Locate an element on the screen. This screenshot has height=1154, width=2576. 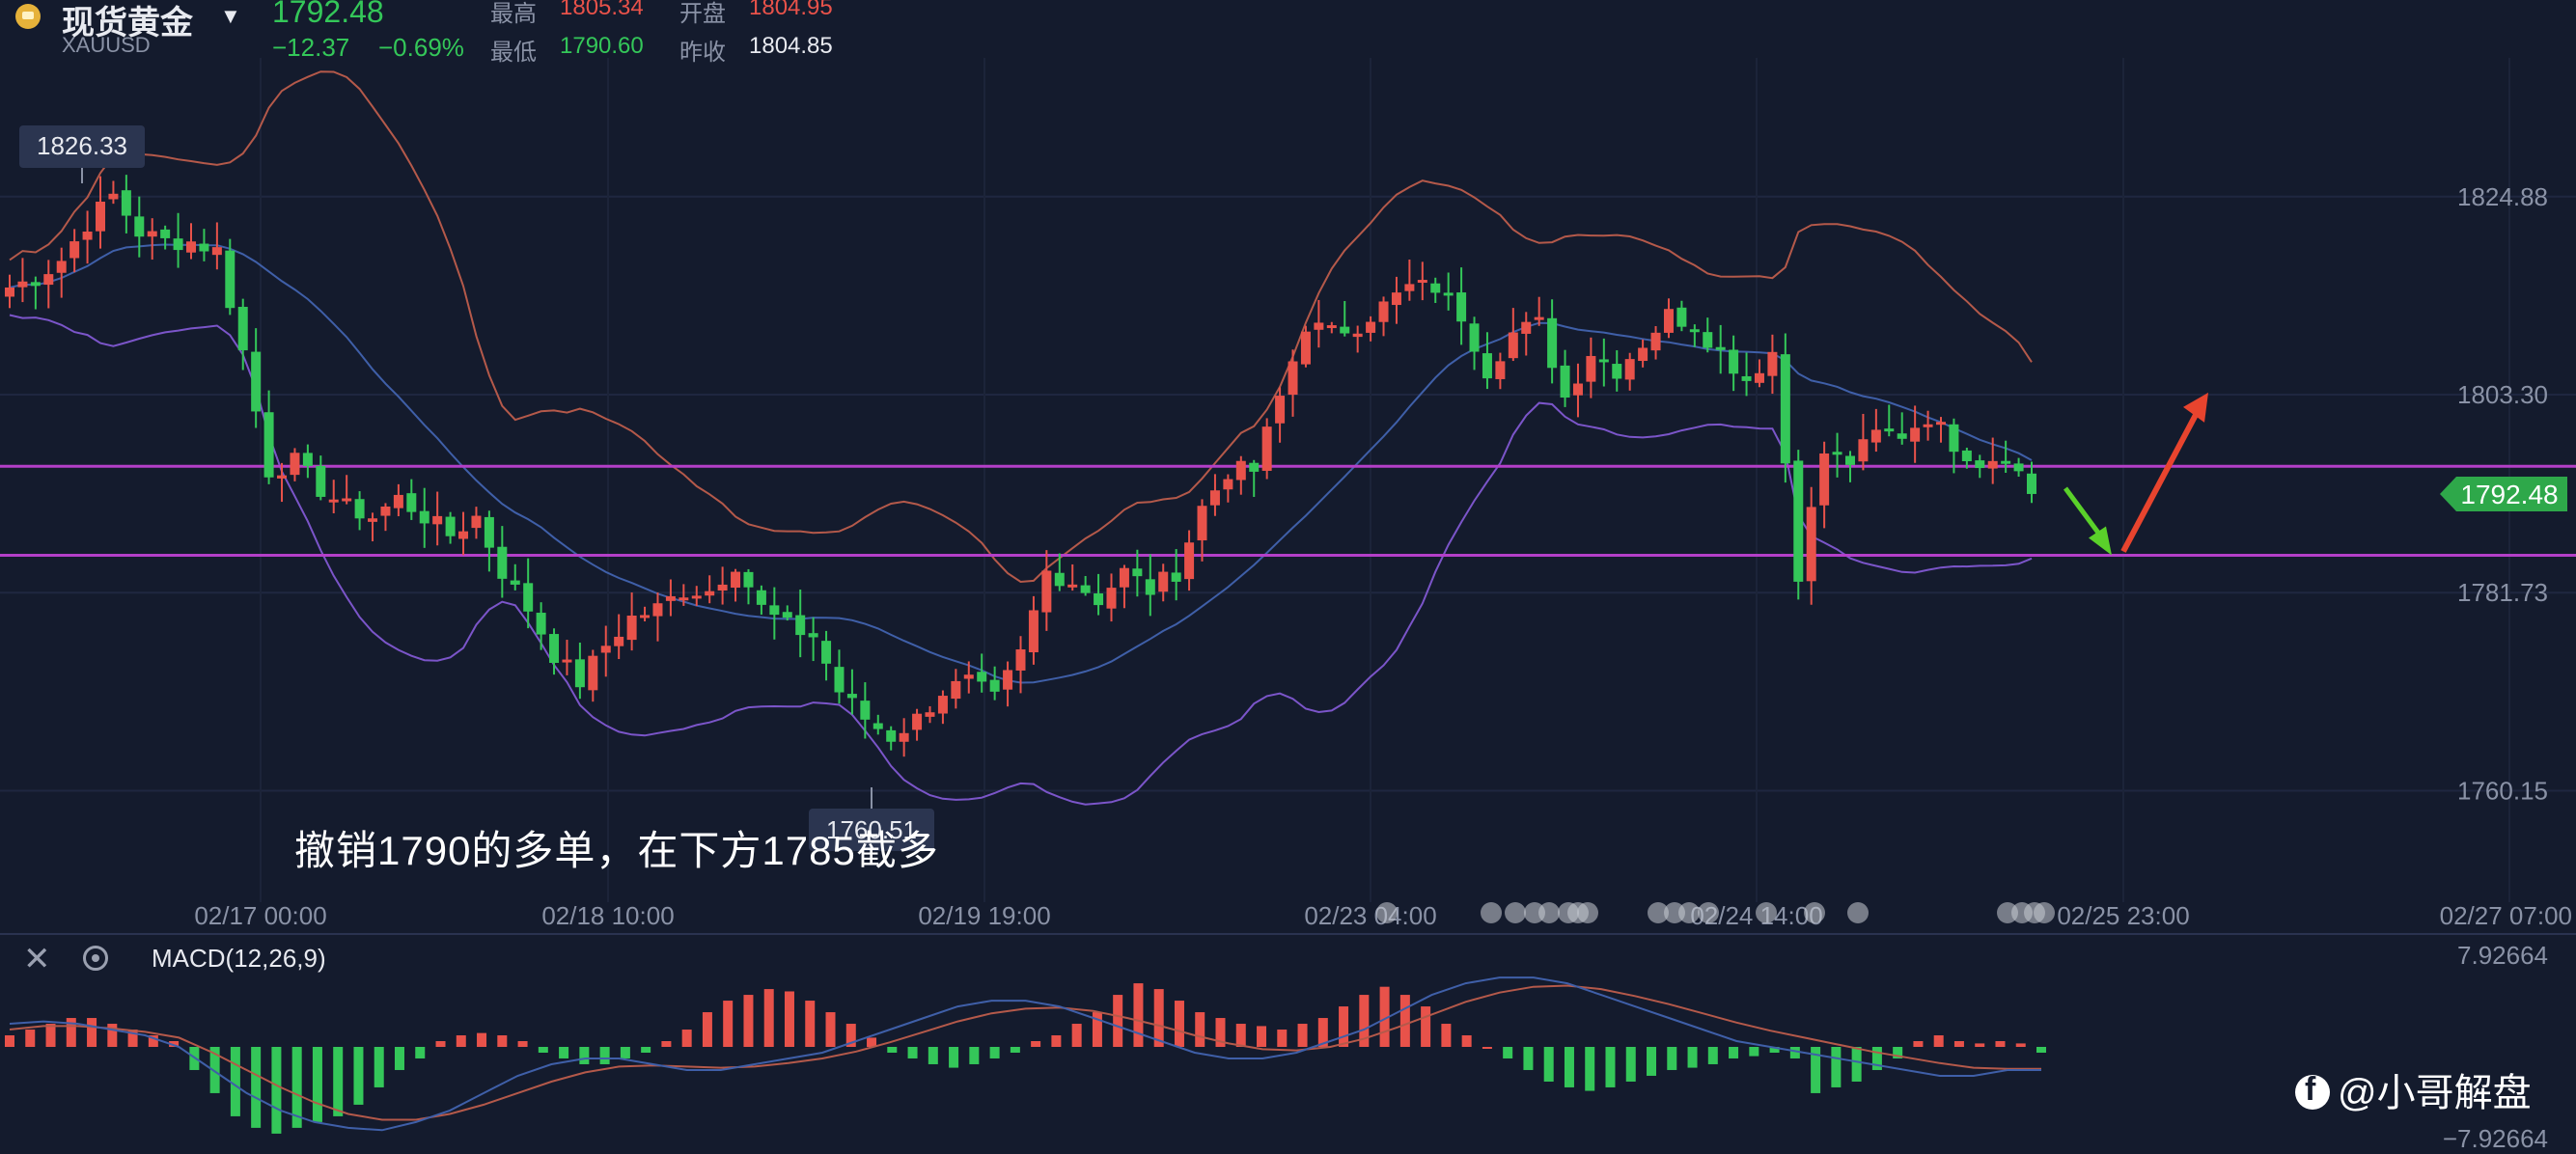
chevron-down-icon: ▼ is located at coordinates (230, 16).